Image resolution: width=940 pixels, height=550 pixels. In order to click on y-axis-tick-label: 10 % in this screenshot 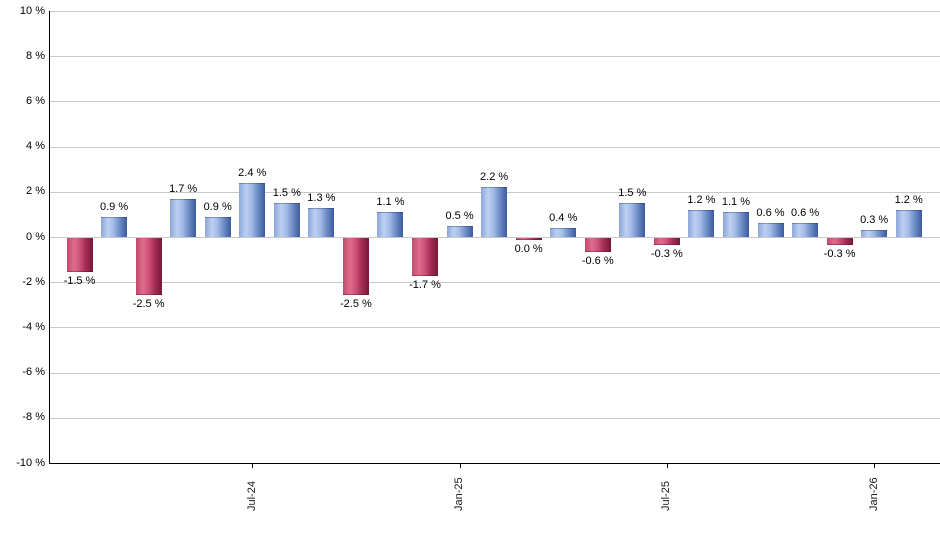, I will do `click(32, 10)`.